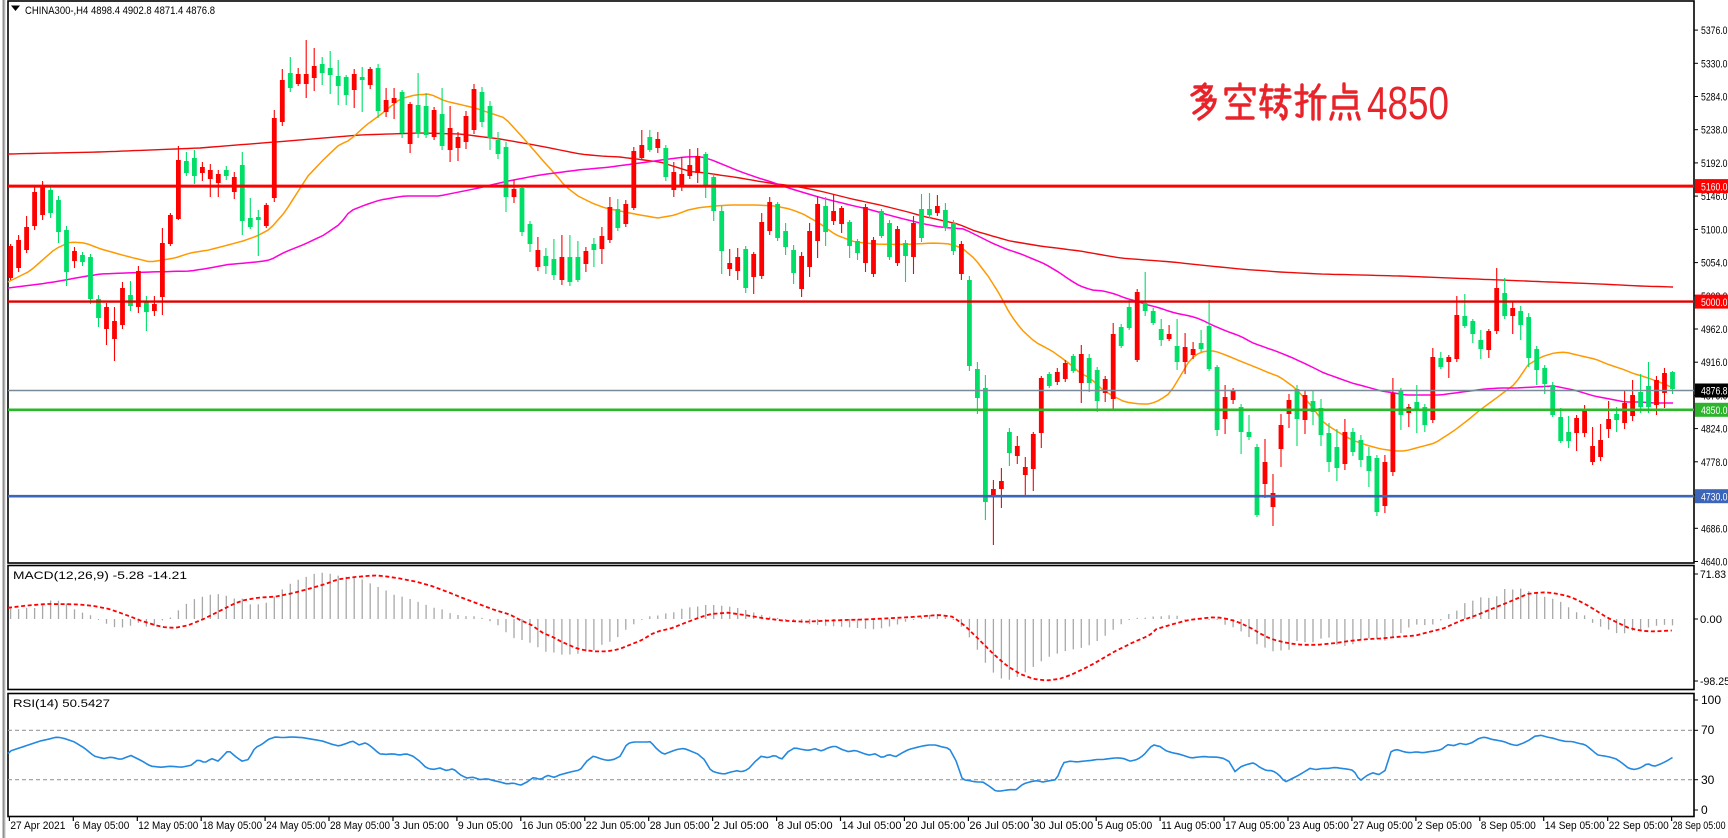 The image size is (1728, 838). I want to click on svg-text: 5160.0, so click(1714, 187).